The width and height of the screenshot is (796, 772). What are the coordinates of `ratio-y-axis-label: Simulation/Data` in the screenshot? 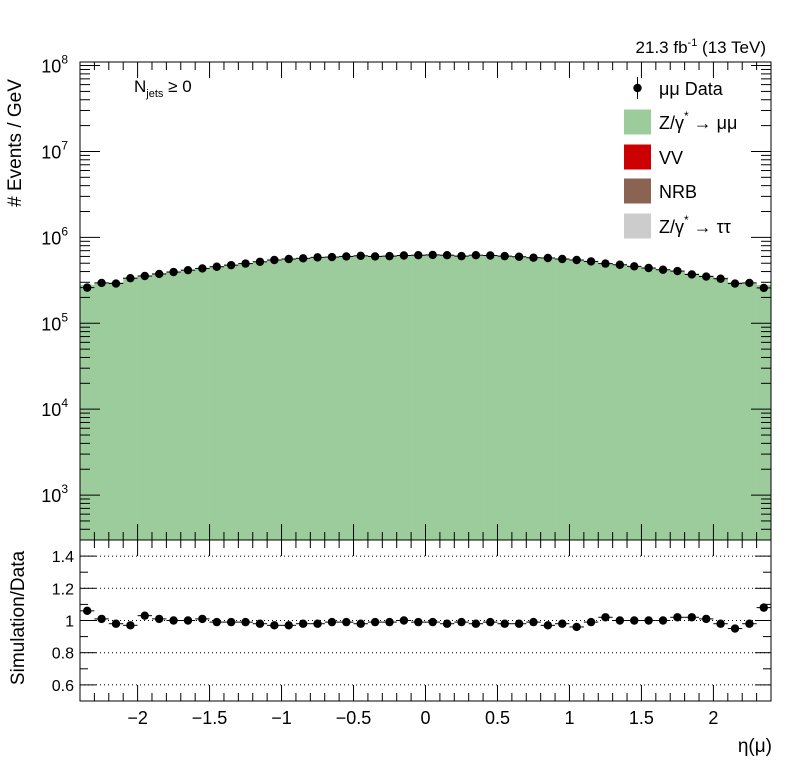 It's located at (18, 618).